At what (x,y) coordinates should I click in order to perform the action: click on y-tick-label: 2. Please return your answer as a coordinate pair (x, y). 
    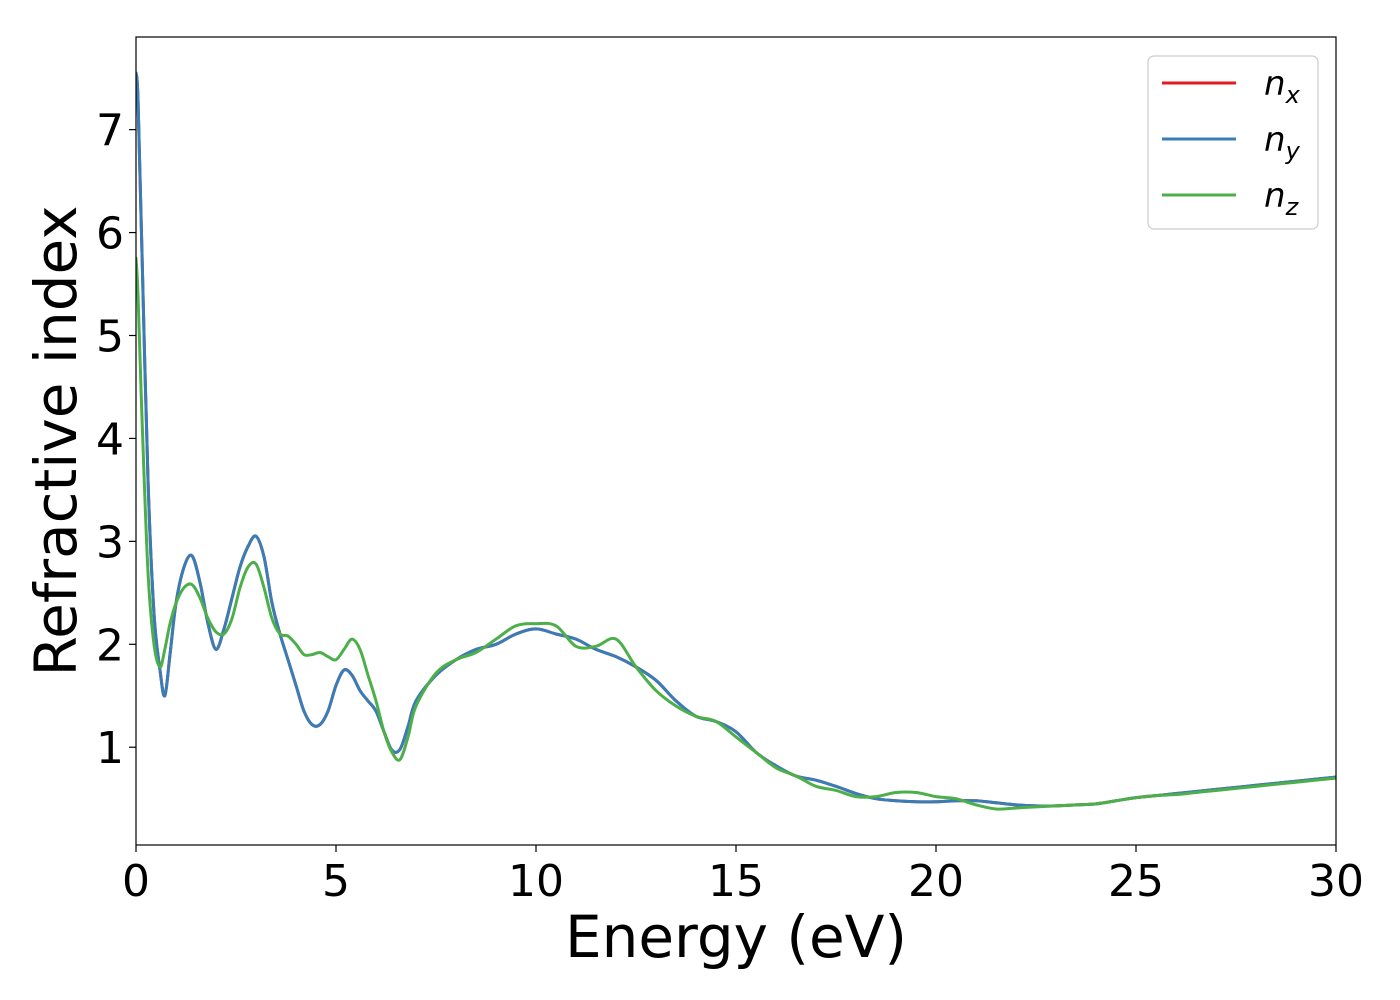
    Looking at the image, I should click on (110, 645).